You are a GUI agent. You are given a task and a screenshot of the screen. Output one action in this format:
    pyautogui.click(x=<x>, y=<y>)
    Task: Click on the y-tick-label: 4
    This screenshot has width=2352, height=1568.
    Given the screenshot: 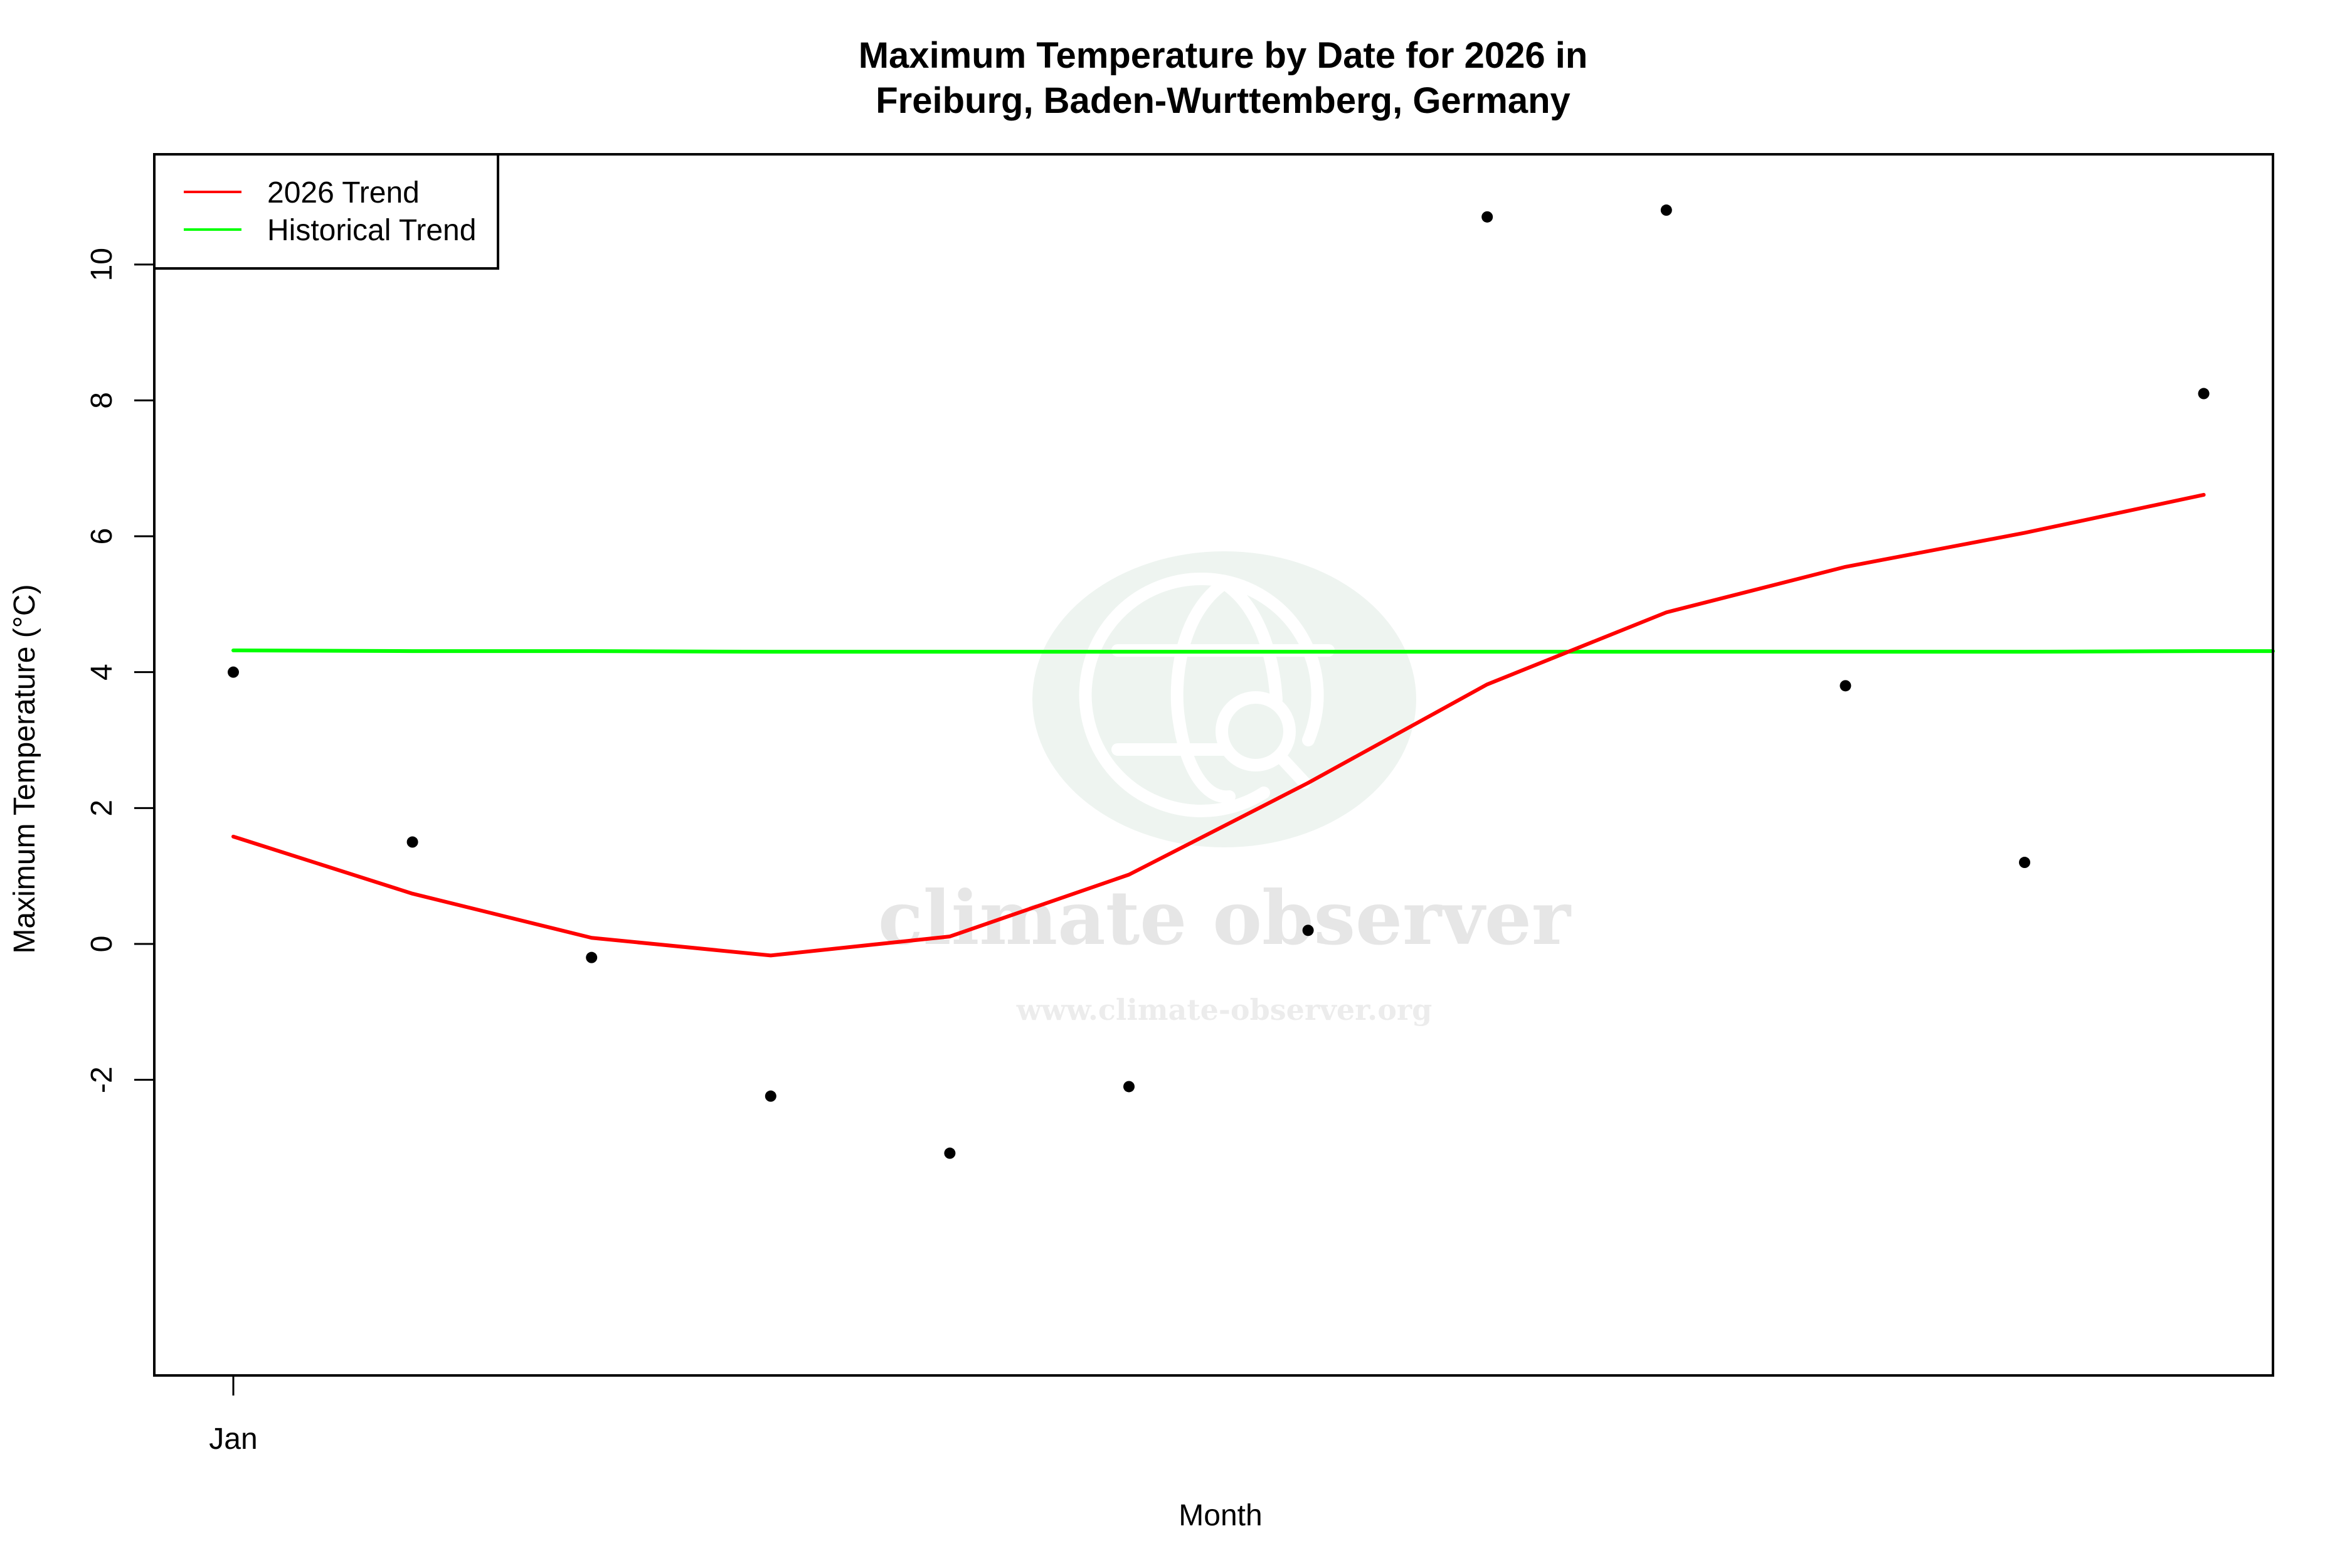 What is the action you would take?
    pyautogui.click(x=102, y=672)
    